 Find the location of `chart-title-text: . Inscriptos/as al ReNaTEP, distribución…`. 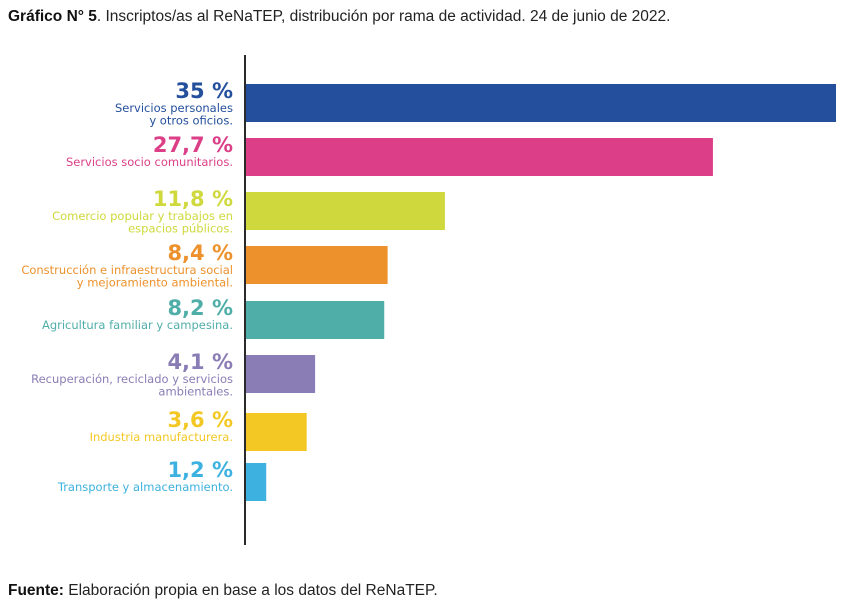

chart-title-text: . Inscriptos/as al ReNaTEP, distribución… is located at coordinates (383, 16).